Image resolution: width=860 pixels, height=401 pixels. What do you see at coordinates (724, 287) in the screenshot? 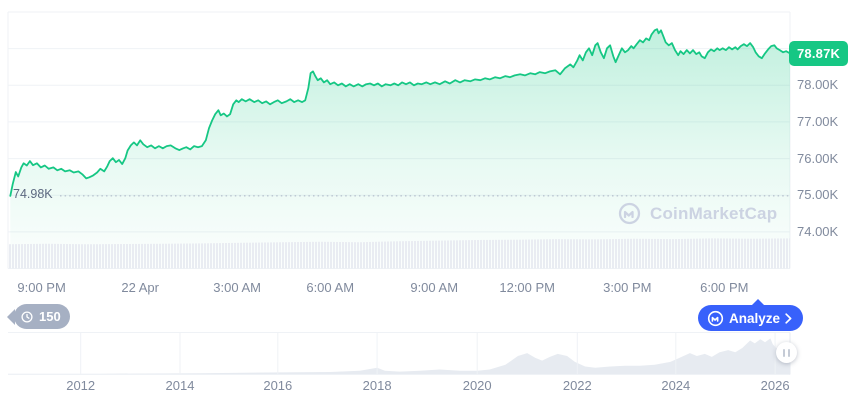
I see `x-axis-tick-label: 6:00 PM` at bounding box center [724, 287].